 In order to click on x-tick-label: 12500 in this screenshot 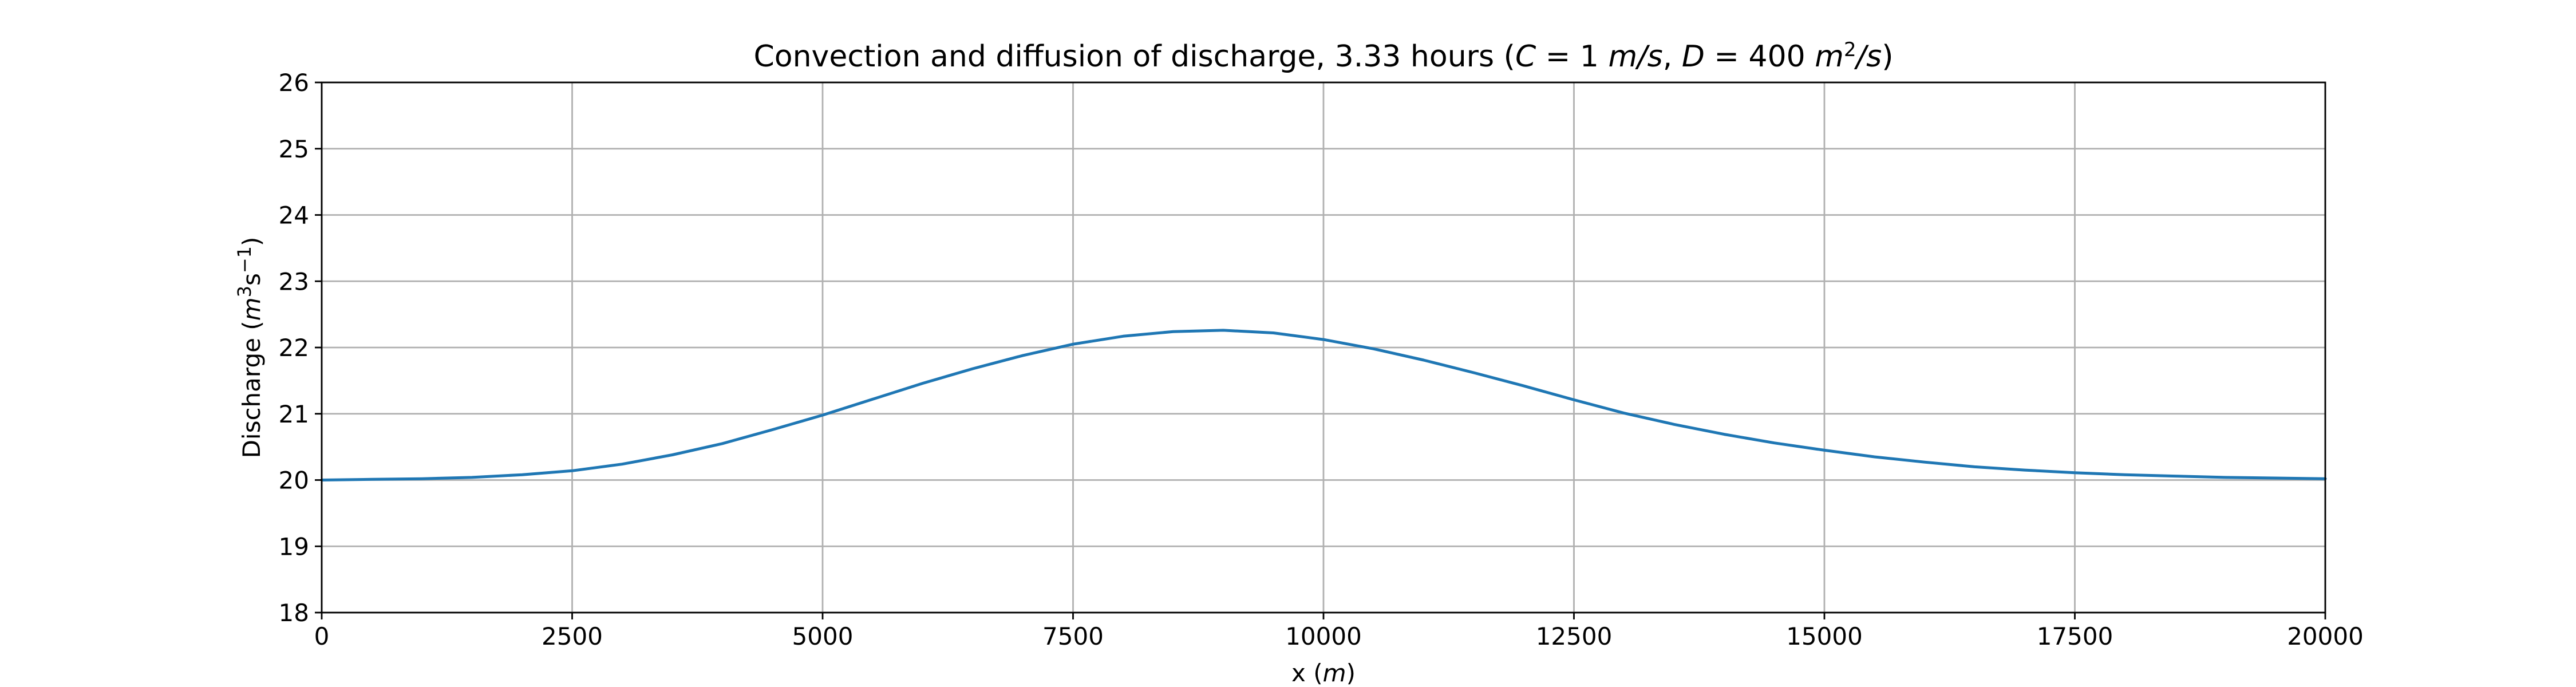, I will do `click(1574, 636)`.